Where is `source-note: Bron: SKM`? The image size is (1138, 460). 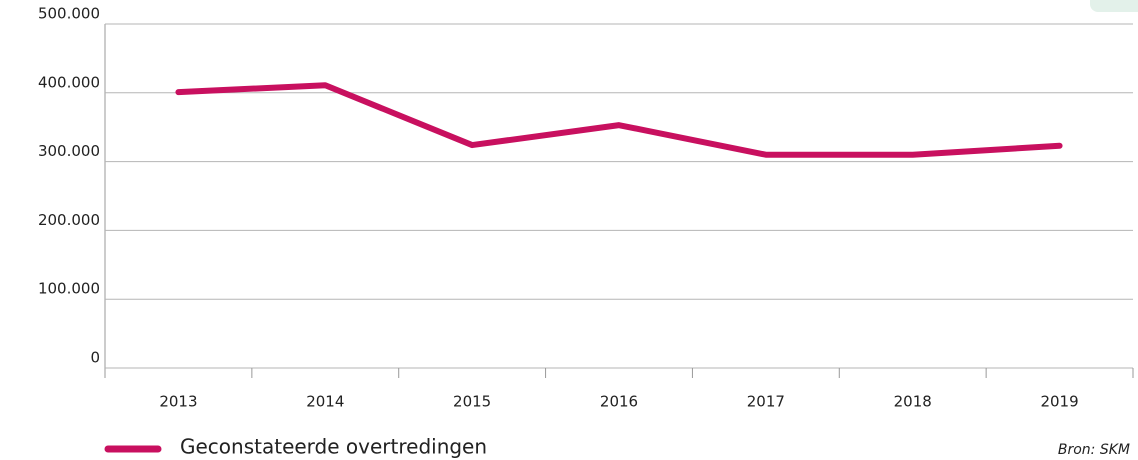 source-note: Bron: SKM is located at coordinates (1094, 450).